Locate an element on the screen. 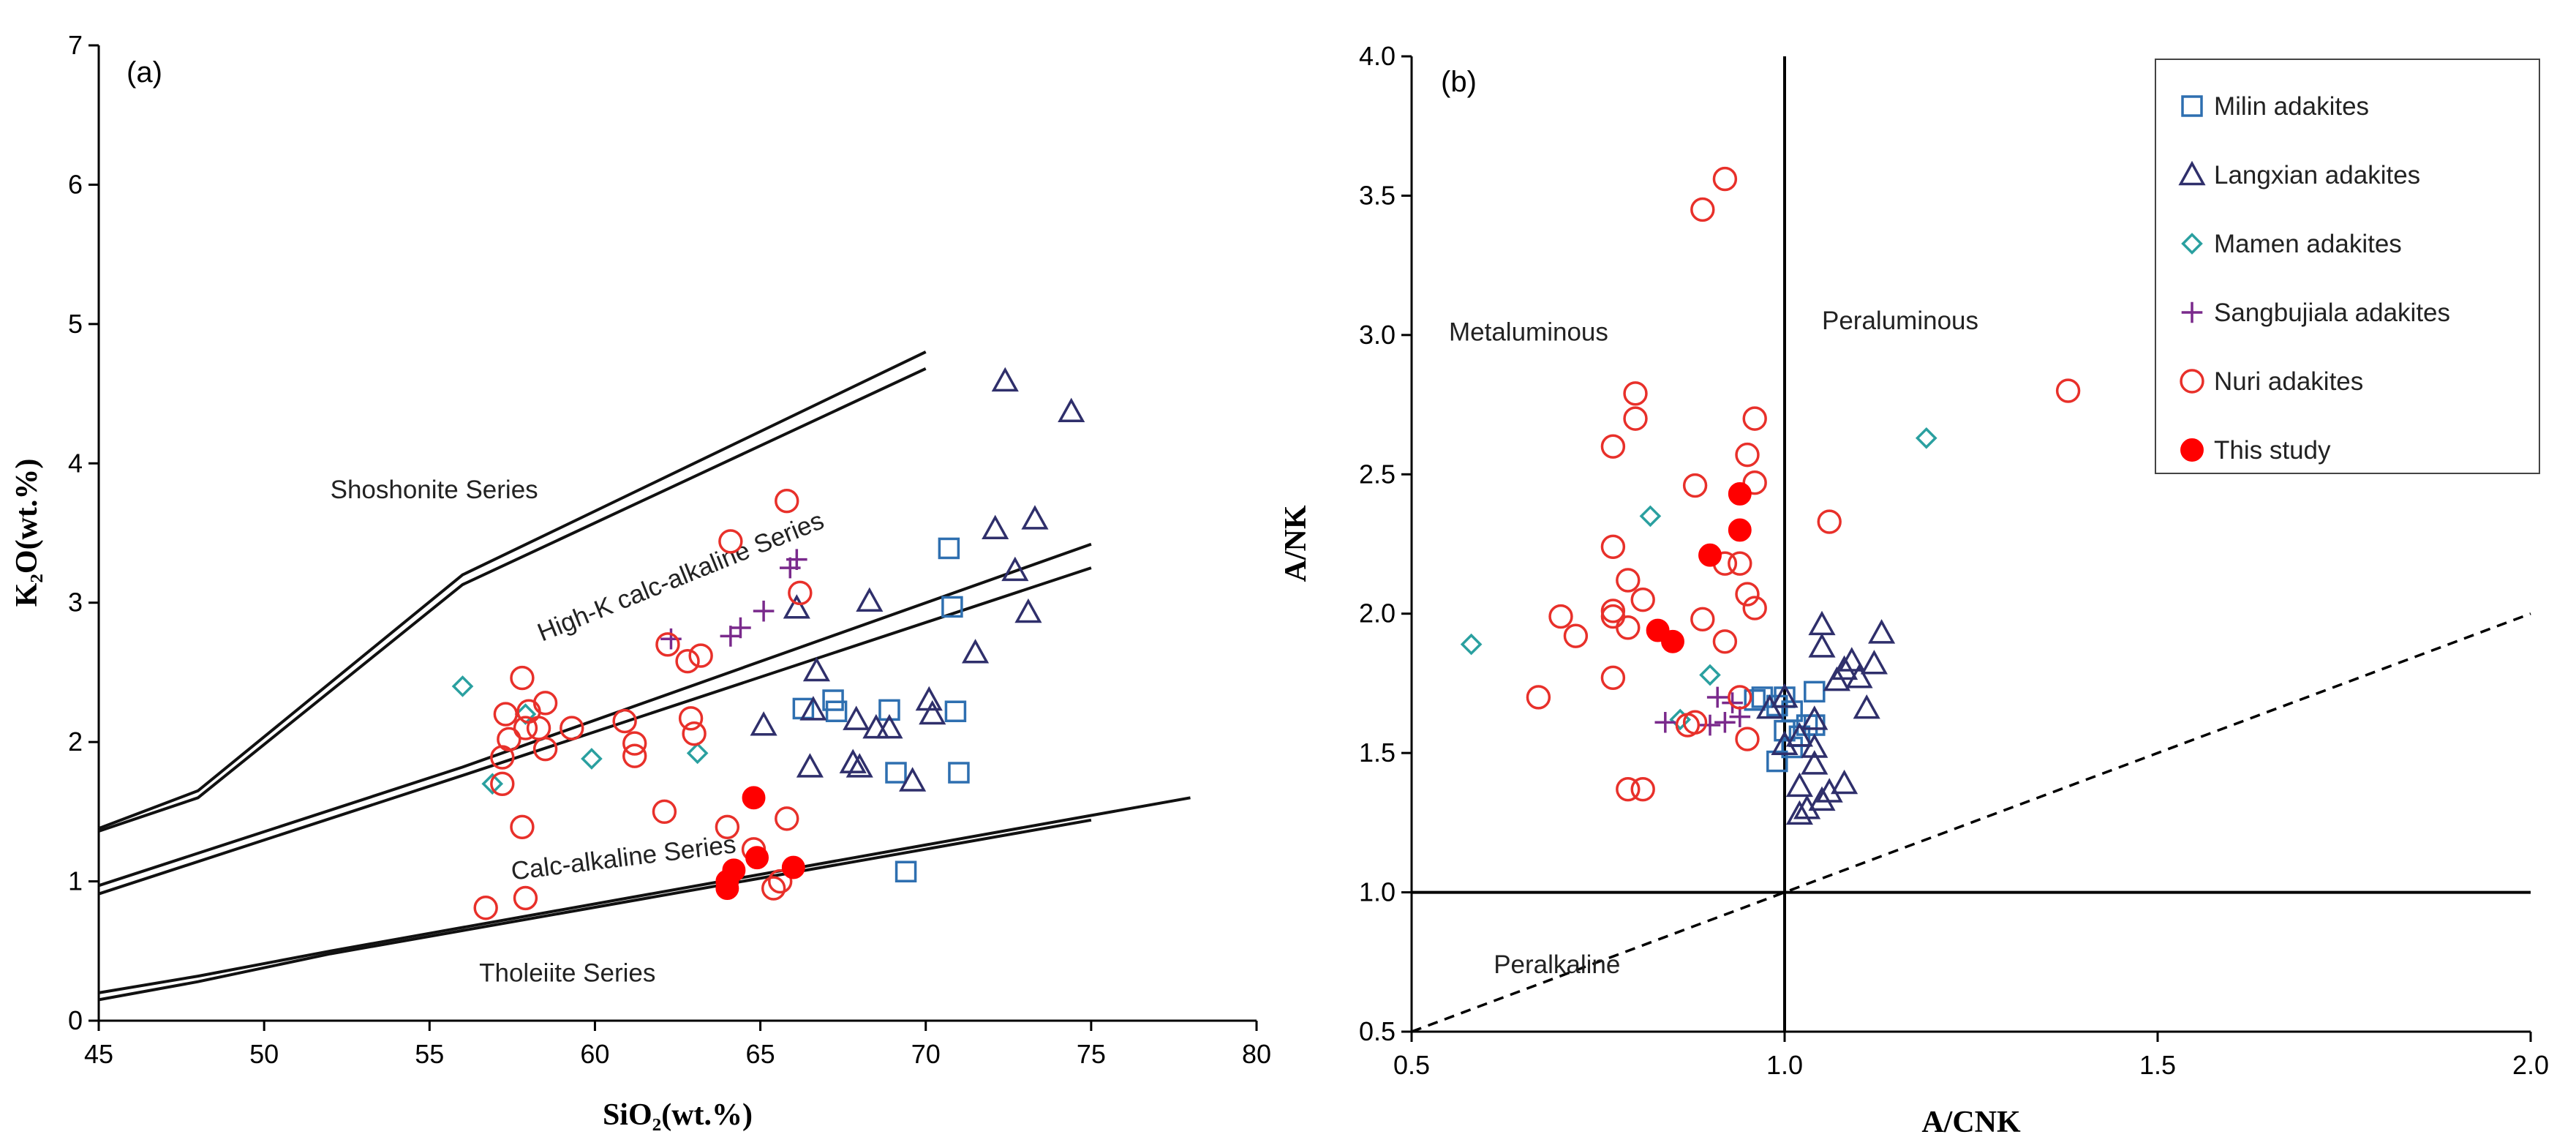 This screenshot has width=2576, height=1148. legend-entry: This study is located at coordinates (2272, 451).